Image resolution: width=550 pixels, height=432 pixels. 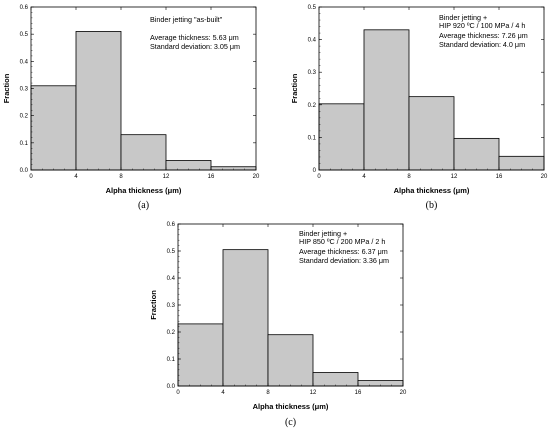 What do you see at coordinates (186, 19) in the screenshot?
I see `annotation-text: Binder jetting "as-built"` at bounding box center [186, 19].